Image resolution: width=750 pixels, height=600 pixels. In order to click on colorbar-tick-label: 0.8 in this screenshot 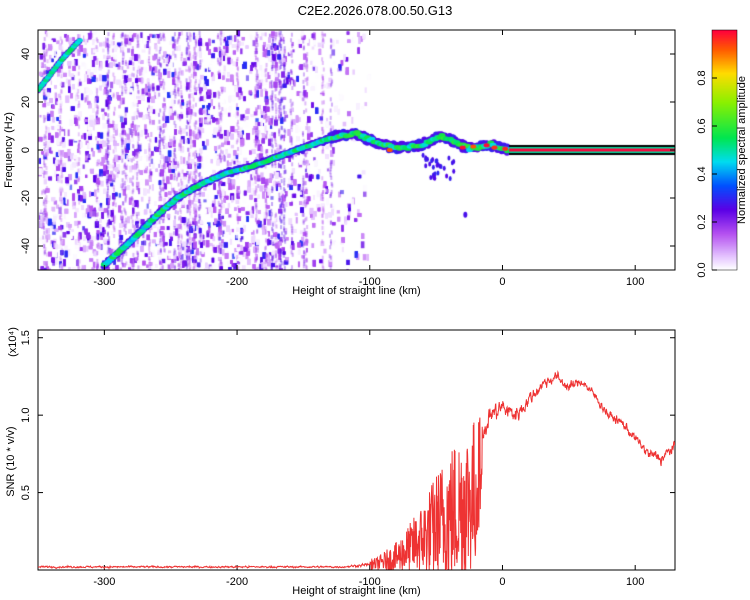, I will do `click(702, 77)`.